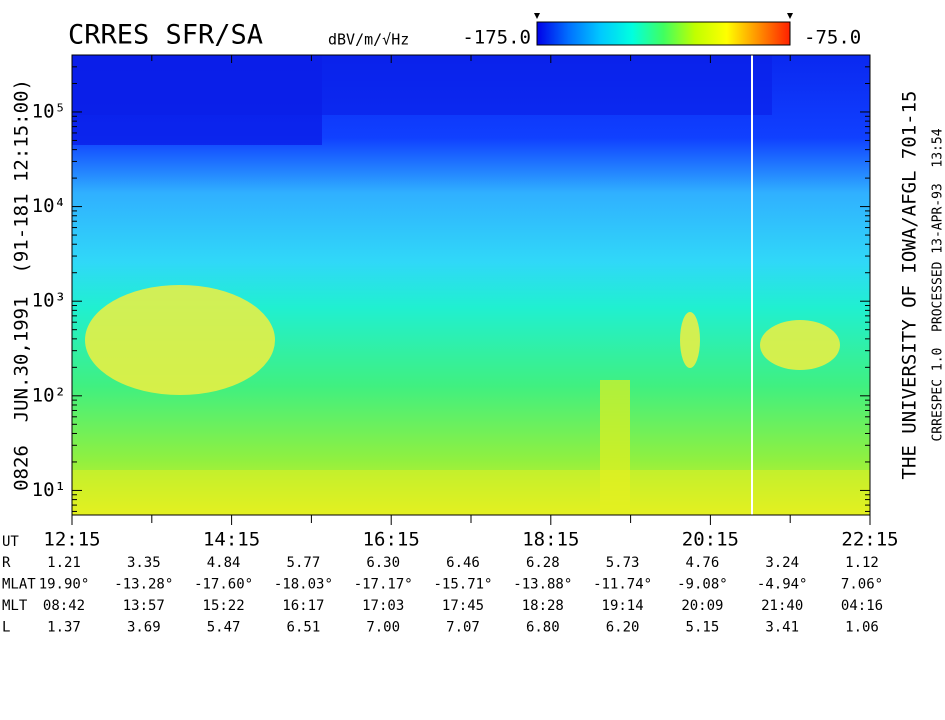  Describe the element at coordinates (703, 628) in the screenshot. I see `ephemeris-value: 5.15` at that location.